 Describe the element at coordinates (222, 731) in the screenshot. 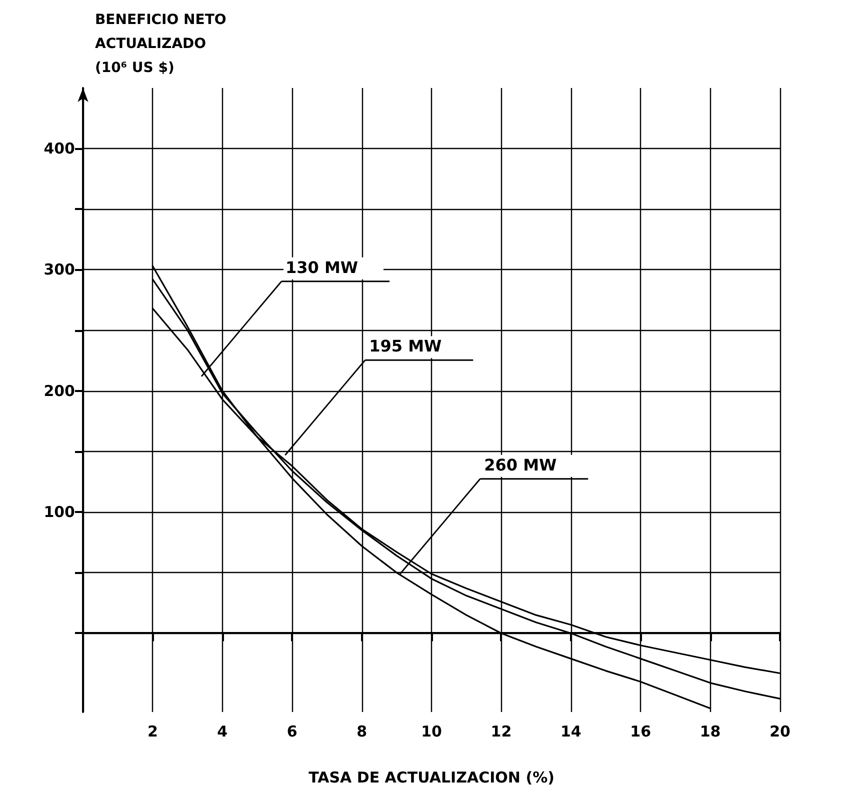

I see `x-tick-label: 4` at that location.